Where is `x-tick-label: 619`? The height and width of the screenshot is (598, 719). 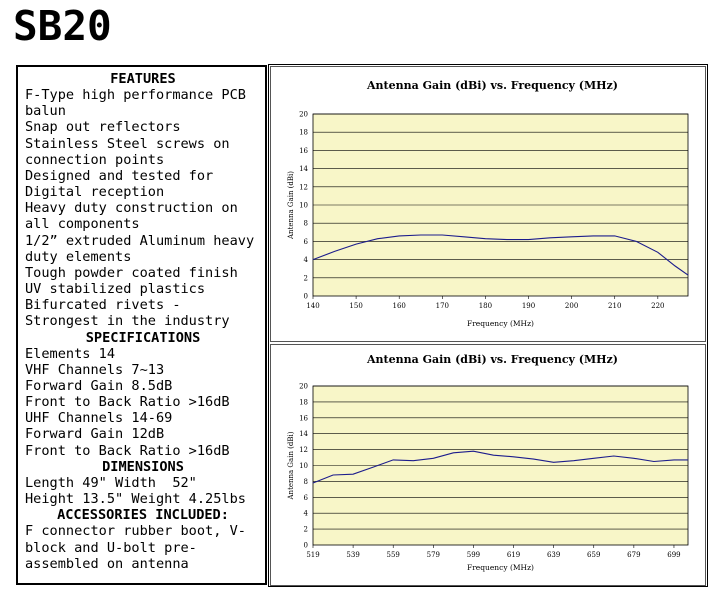
x-tick-label: 619 is located at coordinates (513, 555).